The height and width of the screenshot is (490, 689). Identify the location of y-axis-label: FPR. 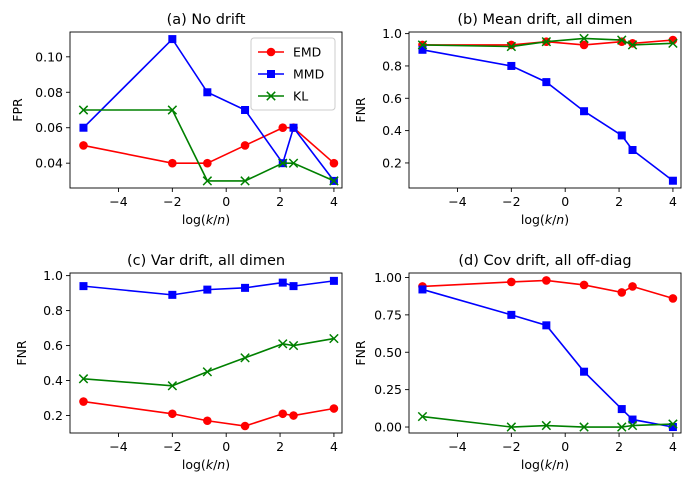
(17, 110).